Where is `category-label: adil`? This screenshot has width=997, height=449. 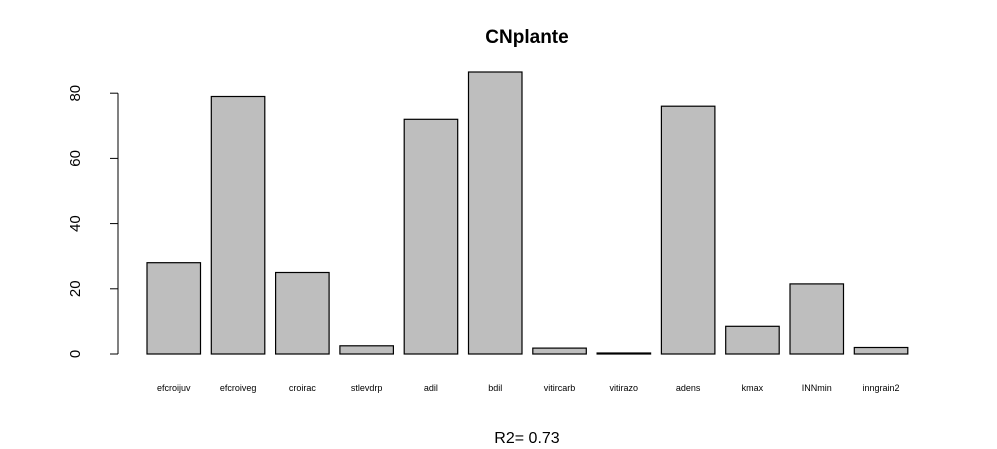
category-label: adil is located at coordinates (431, 388).